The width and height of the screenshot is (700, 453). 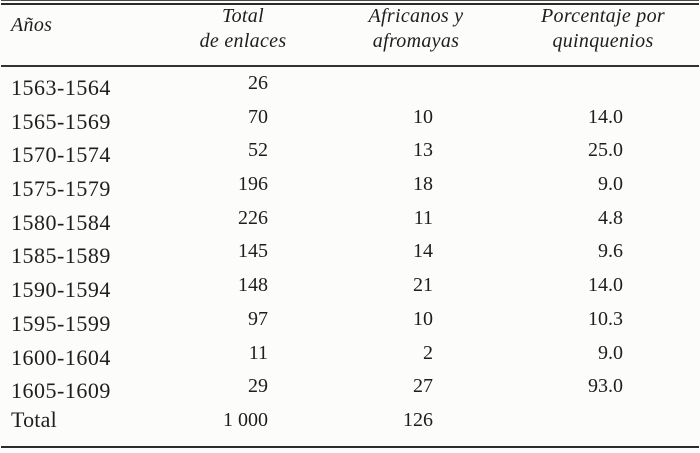 What do you see at coordinates (243, 16) in the screenshot?
I see `column-header-total-line1: Total` at bounding box center [243, 16].